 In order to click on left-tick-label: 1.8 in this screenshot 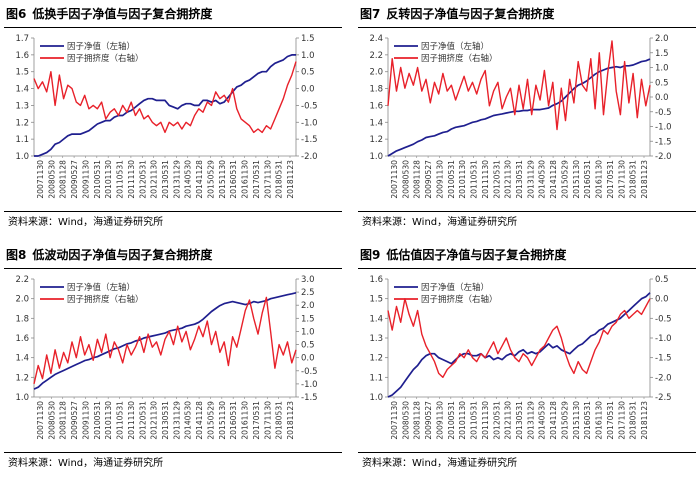, I will do `click(22, 319)`.